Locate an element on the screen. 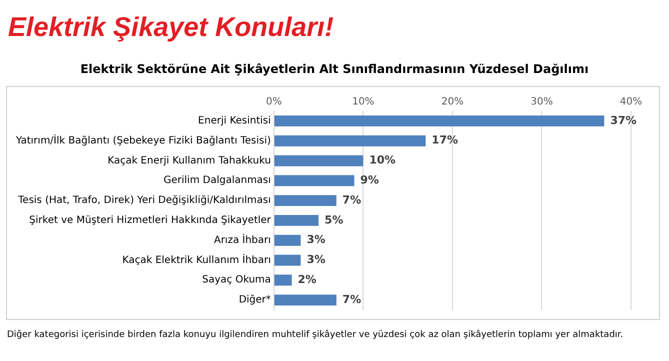  chart-subtitle: Elektrik Sektörüne Ait Şikâyetlerin Alt Sınıflandırmasının Yüzdesel Dağılımı is located at coordinates (334, 69).